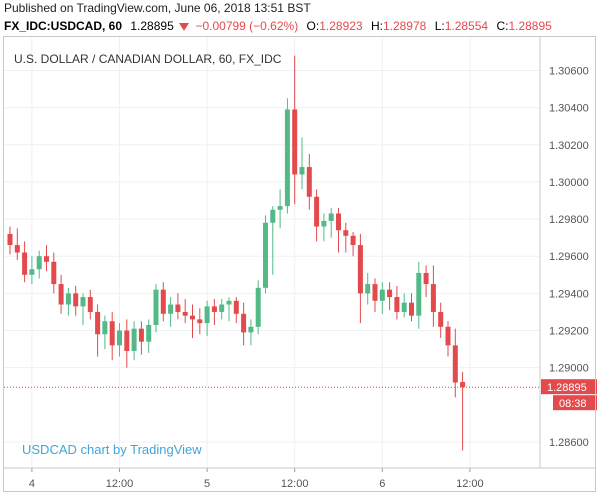 This screenshot has width=599, height=495. Describe the element at coordinates (569, 369) in the screenshot. I see `y-tick-label: 1.29000` at that location.